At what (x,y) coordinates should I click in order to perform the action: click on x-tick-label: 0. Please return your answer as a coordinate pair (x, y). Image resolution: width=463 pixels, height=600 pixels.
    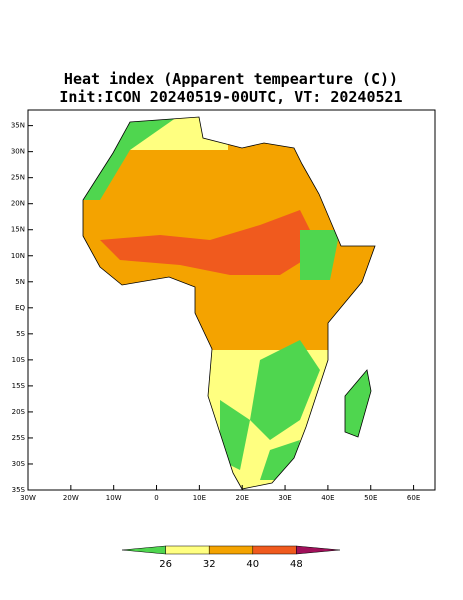
    Looking at the image, I should click on (156, 498).